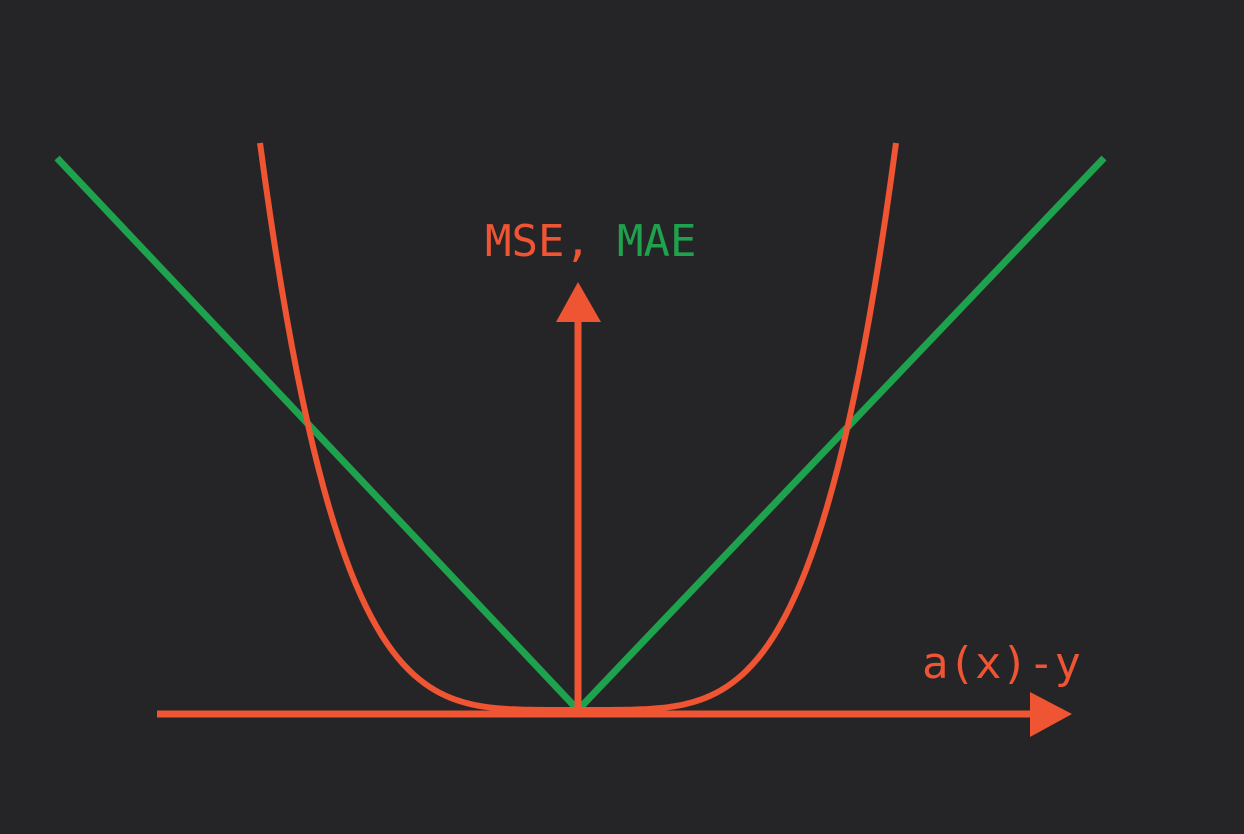  What do you see at coordinates (578, 302) in the screenshot?
I see `y-axis-arrowhead` at bounding box center [578, 302].